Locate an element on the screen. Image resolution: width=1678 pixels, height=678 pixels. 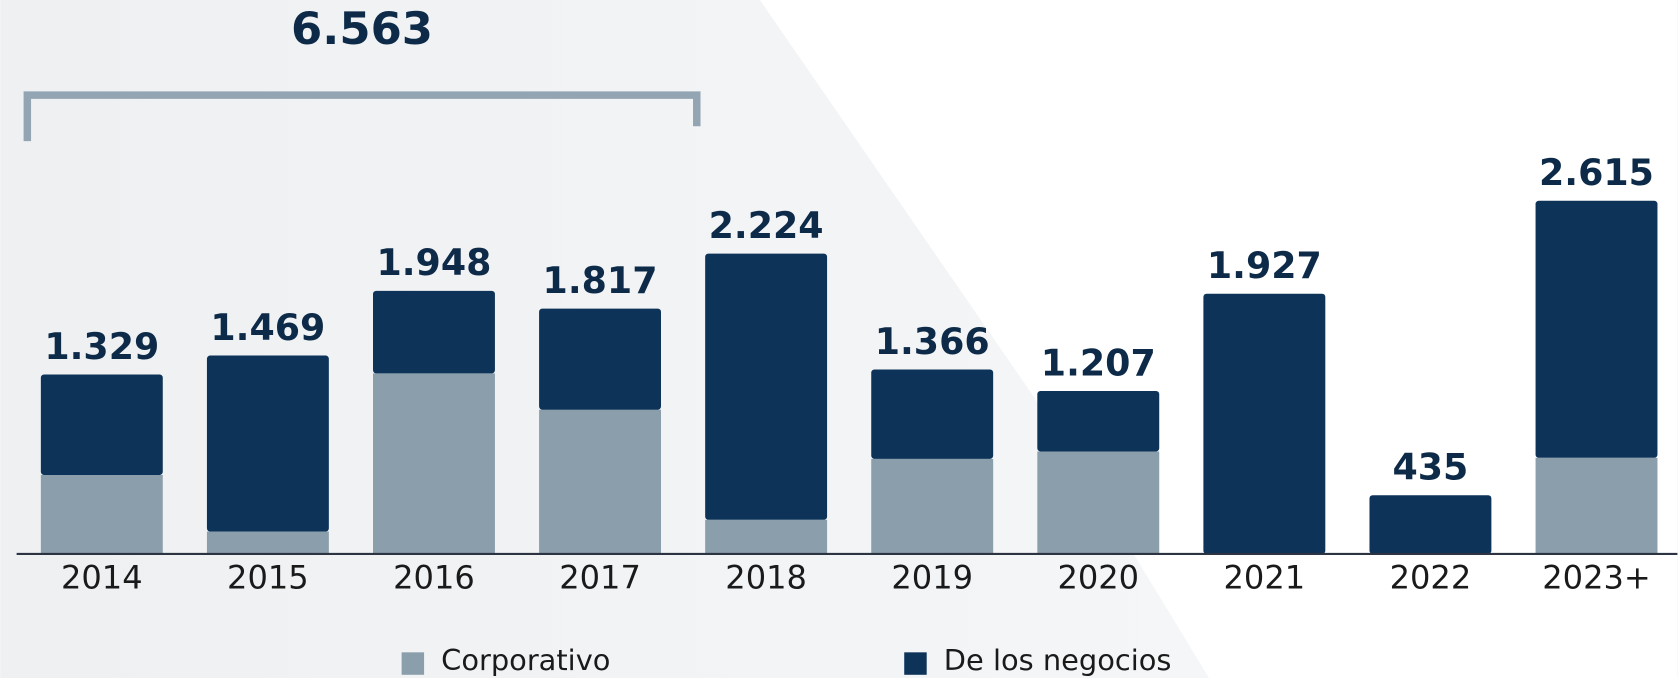
total-label: 2.224 is located at coordinates (766, 225).